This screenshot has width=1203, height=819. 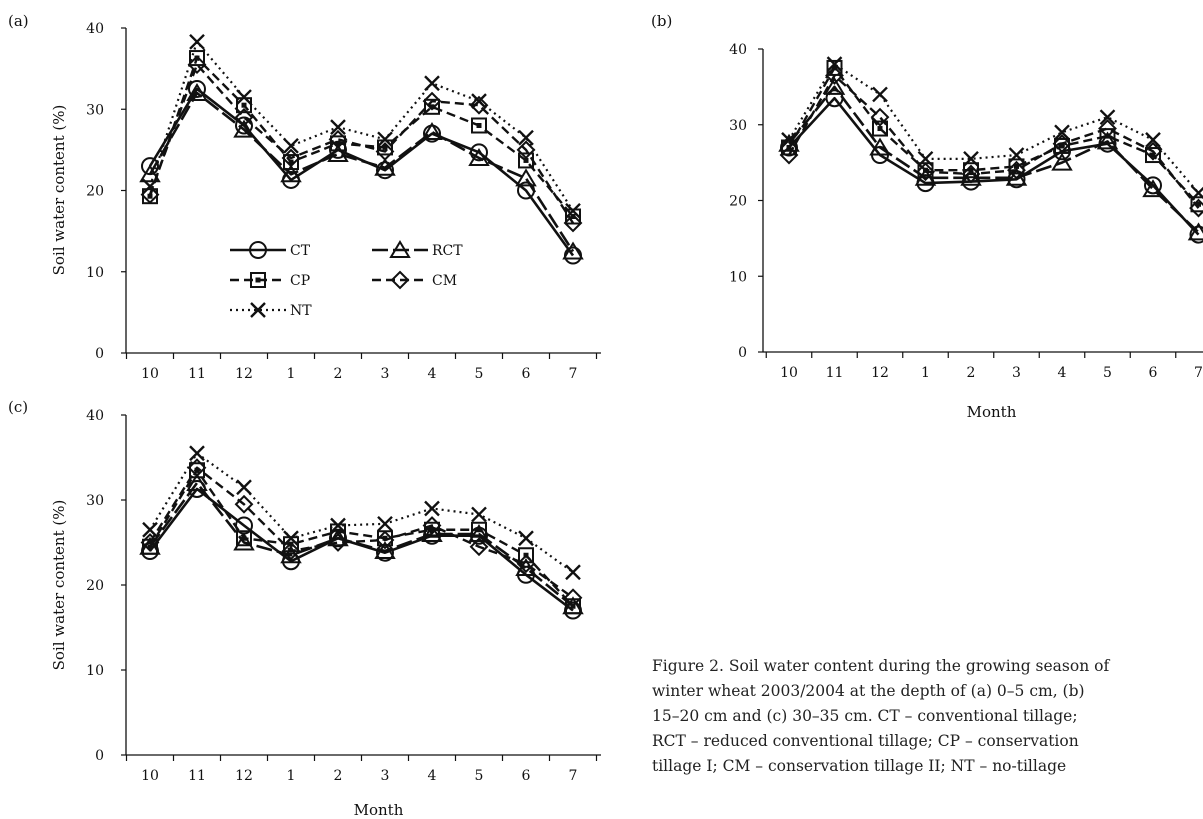 I want to click on panel-label: (c), so click(x=18, y=407).